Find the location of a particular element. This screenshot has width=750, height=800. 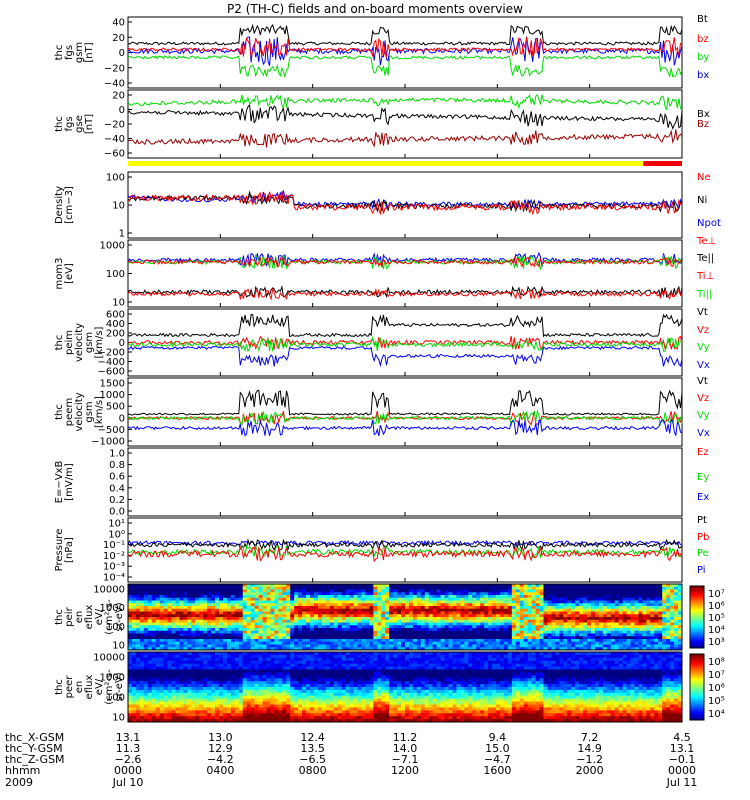

x-axis-row-label: thc_Y-GSM is located at coordinates (34, 748).